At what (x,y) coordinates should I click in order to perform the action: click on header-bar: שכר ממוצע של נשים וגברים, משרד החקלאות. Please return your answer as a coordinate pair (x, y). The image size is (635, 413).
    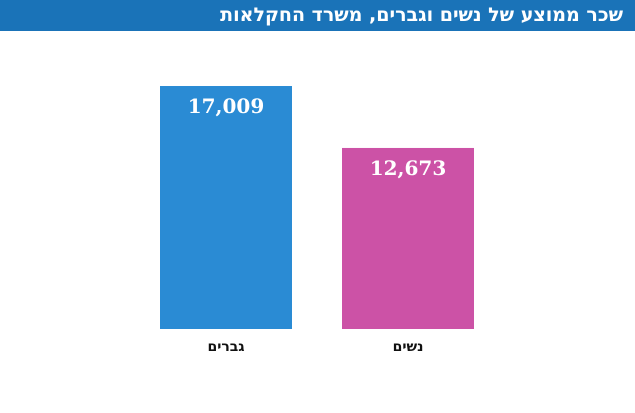
    Looking at the image, I should click on (317, 15).